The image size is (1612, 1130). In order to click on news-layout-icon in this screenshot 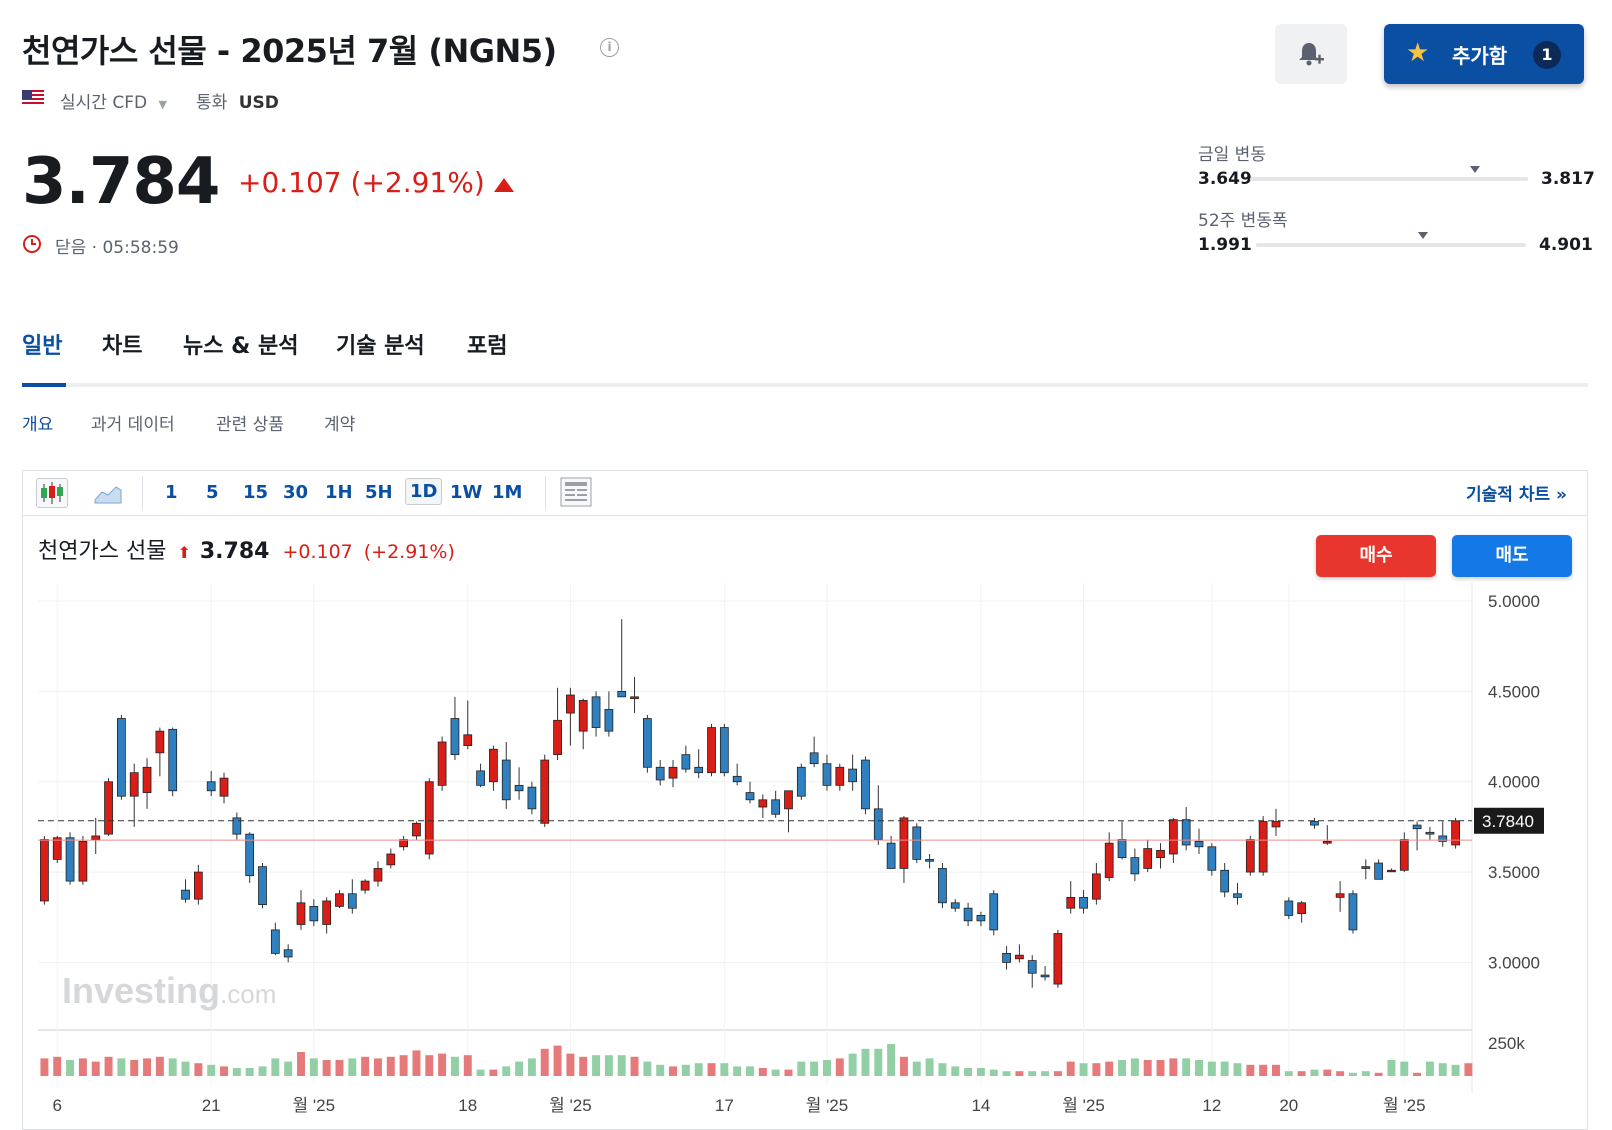, I will do `click(576, 492)`.